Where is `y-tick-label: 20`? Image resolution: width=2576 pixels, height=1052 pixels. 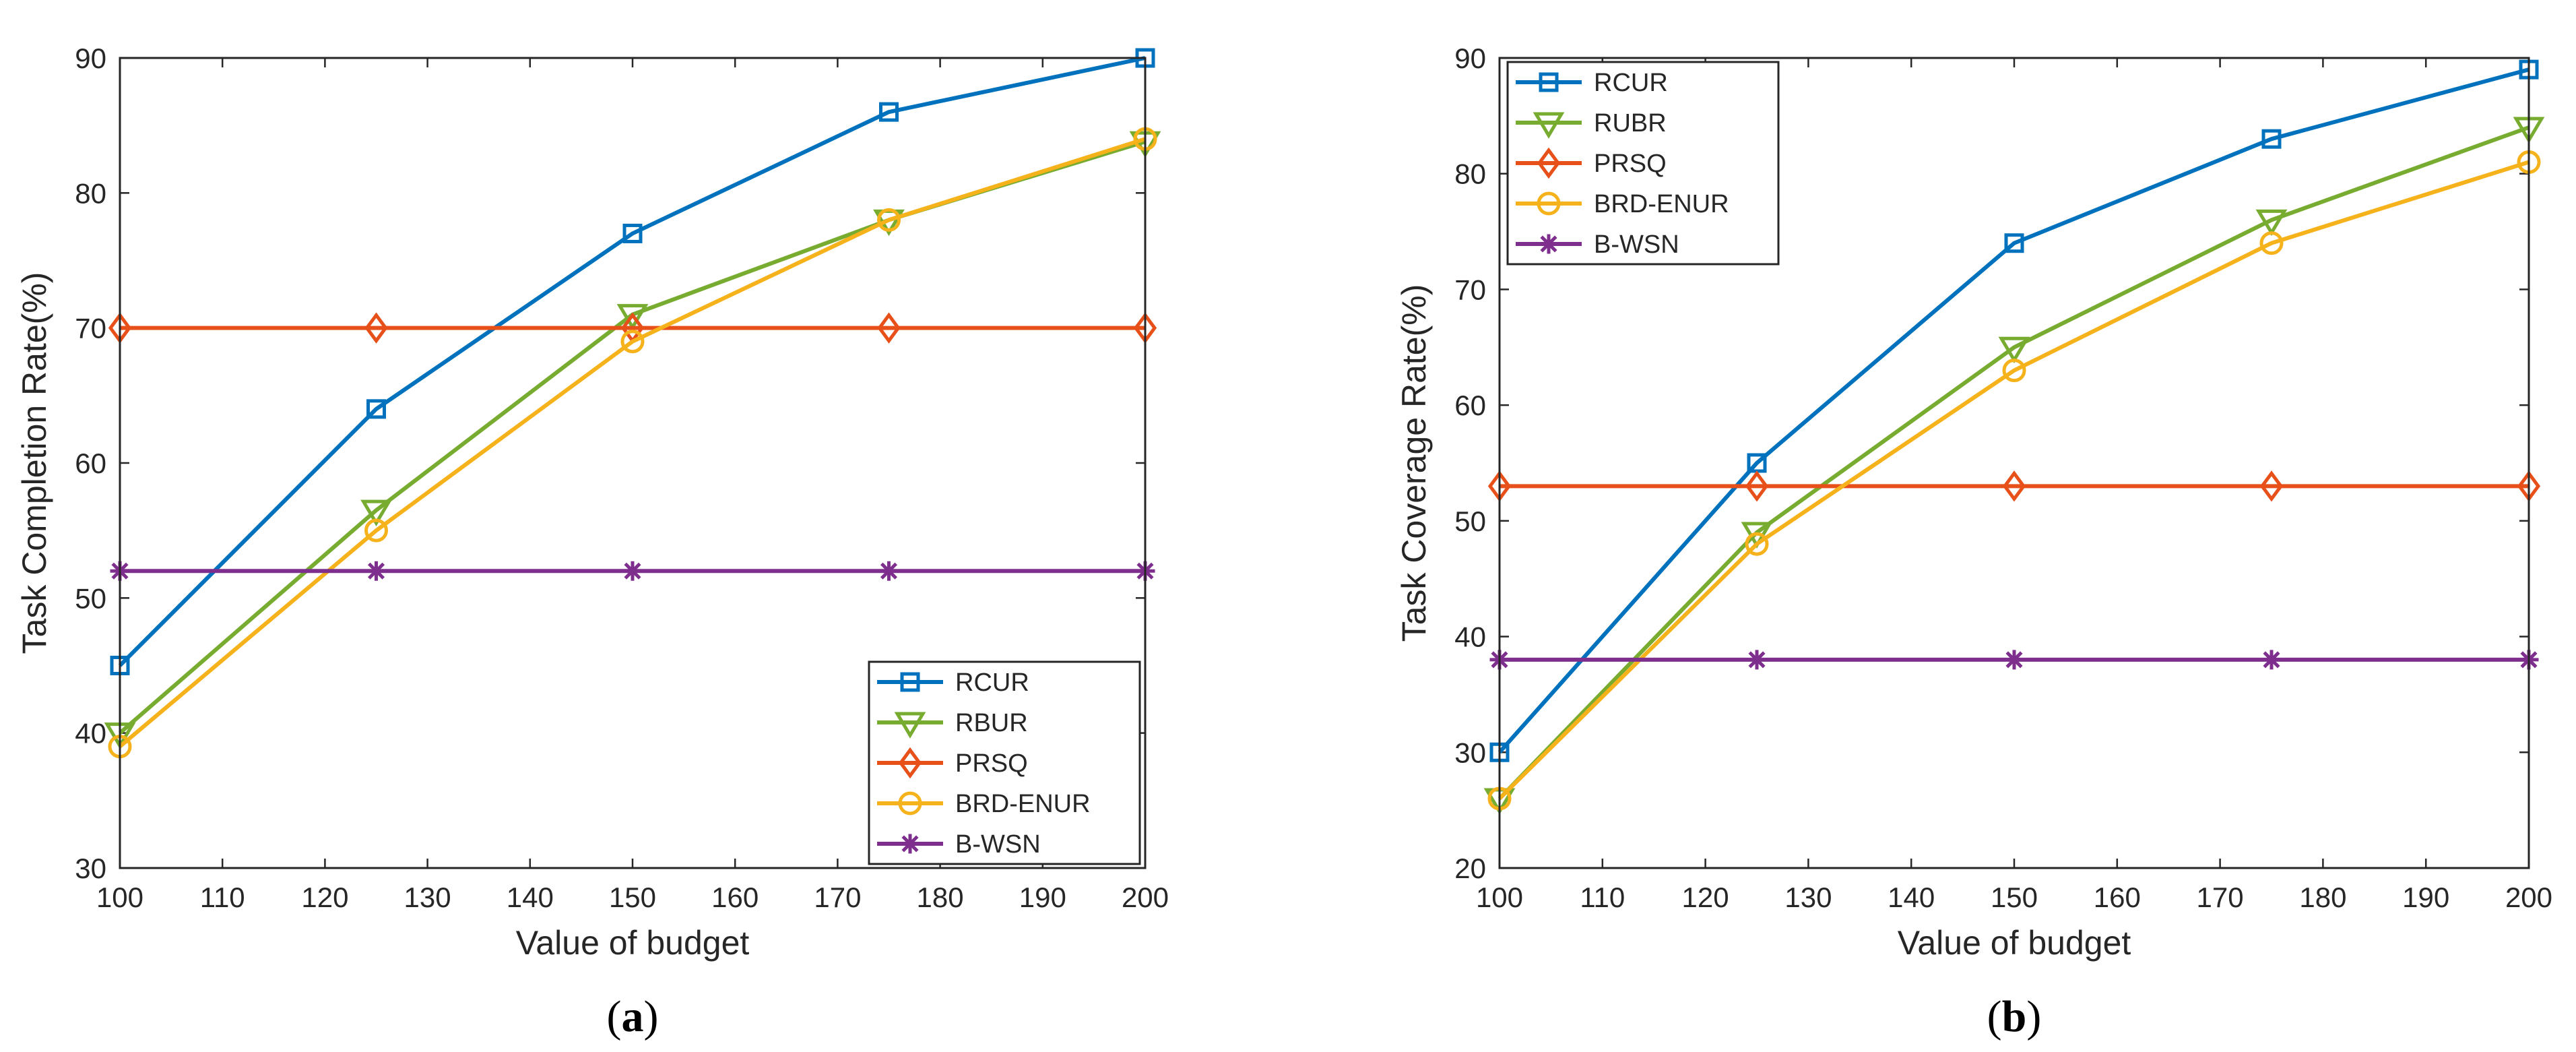
y-tick-label: 20 is located at coordinates (1470, 868).